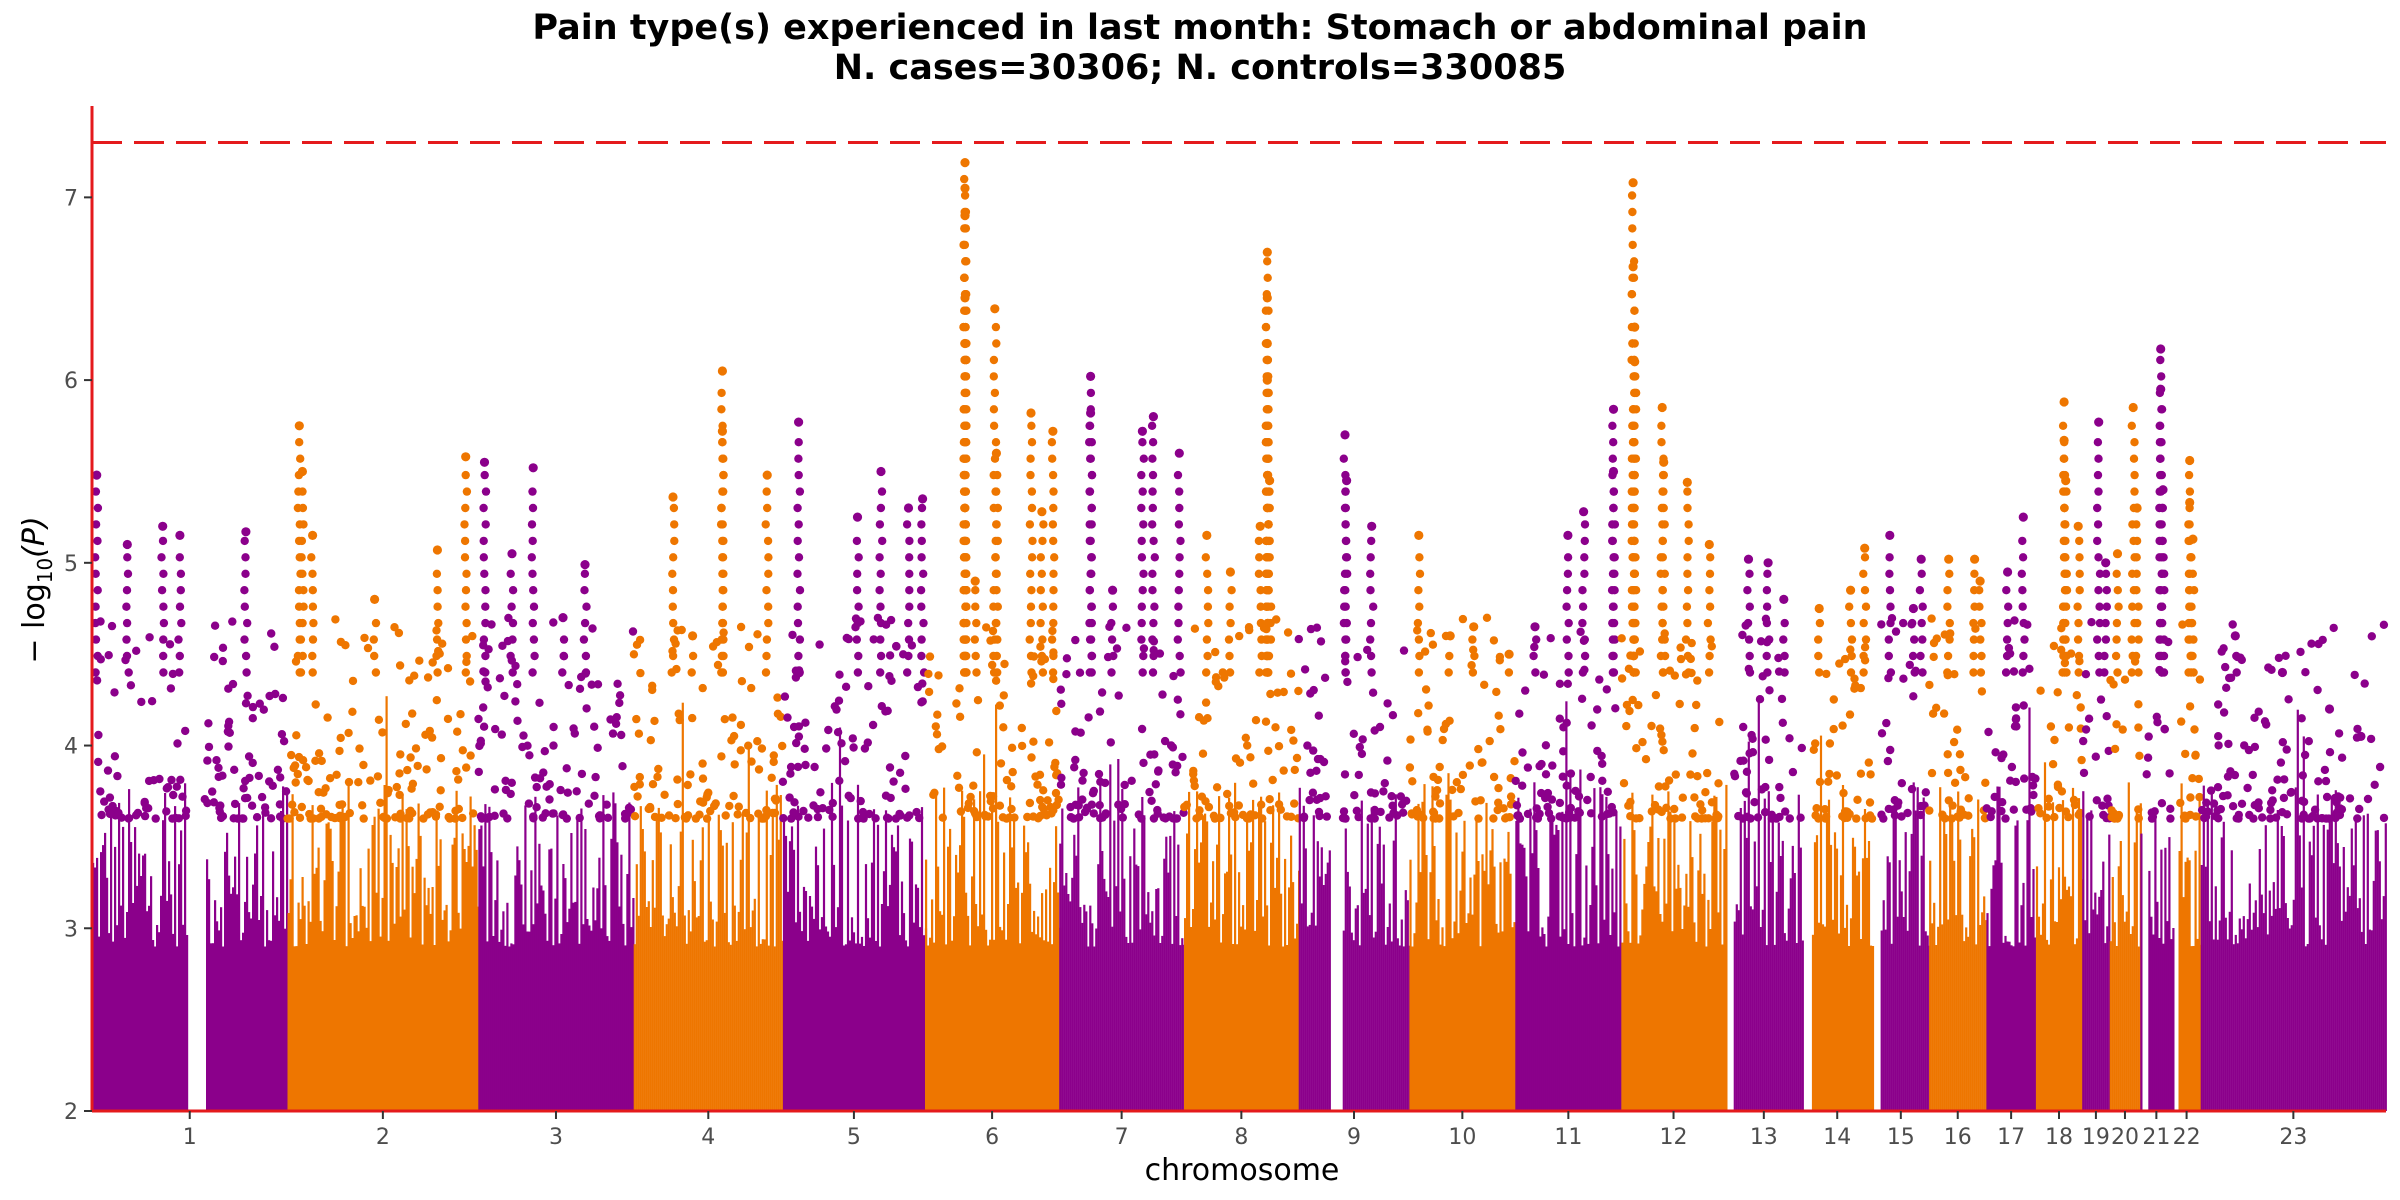 This screenshot has height=1200, width=2400. Describe the element at coordinates (2125, 1137) in the screenshot. I see `x-tick-label-chr-20: 20` at that location.